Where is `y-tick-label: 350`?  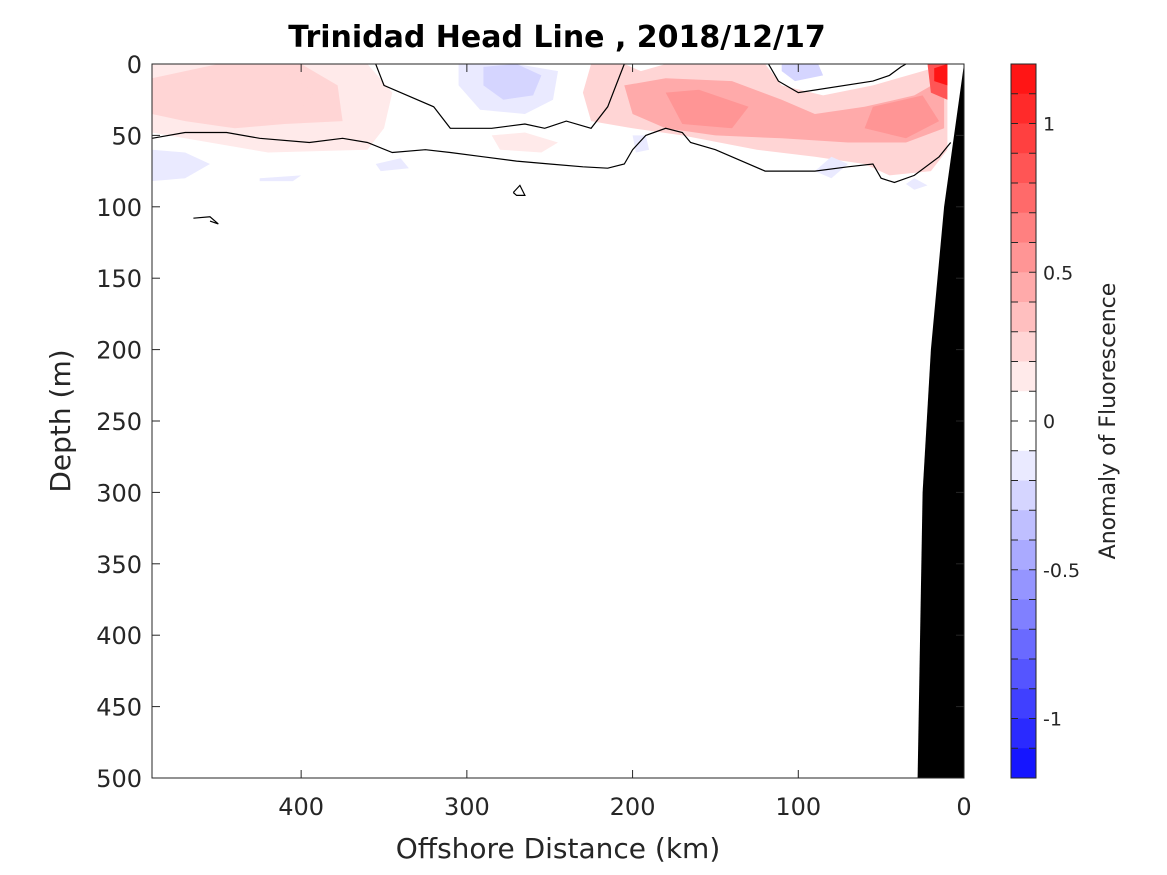
y-tick-label: 350 is located at coordinates (119, 565).